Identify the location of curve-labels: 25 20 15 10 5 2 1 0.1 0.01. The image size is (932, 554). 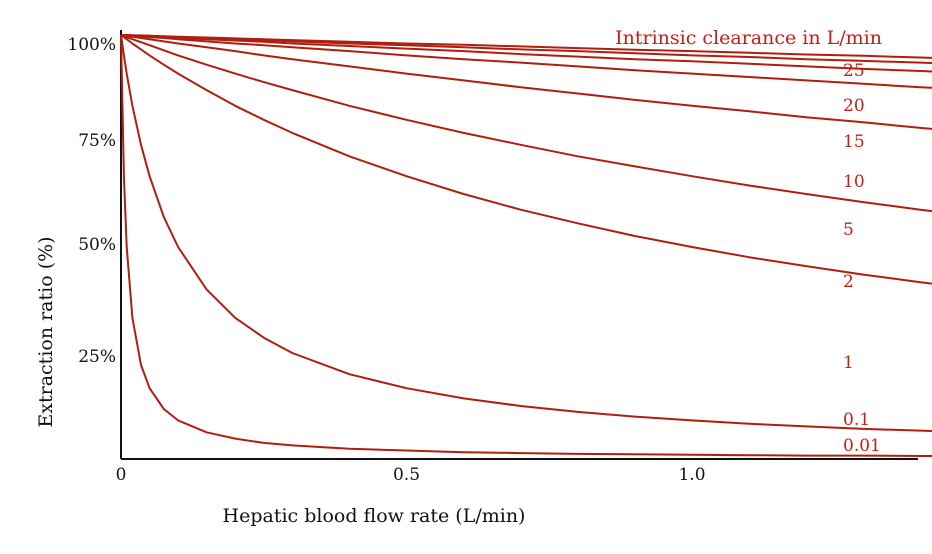
(862, 258).